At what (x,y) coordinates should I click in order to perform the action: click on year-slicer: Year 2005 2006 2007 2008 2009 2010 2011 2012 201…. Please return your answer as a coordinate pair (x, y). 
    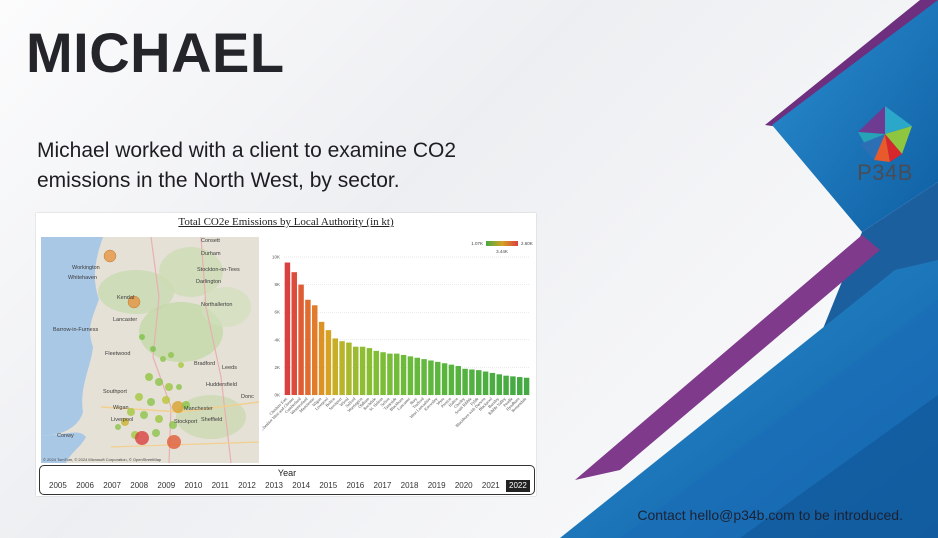
    Looking at the image, I should click on (287, 480).